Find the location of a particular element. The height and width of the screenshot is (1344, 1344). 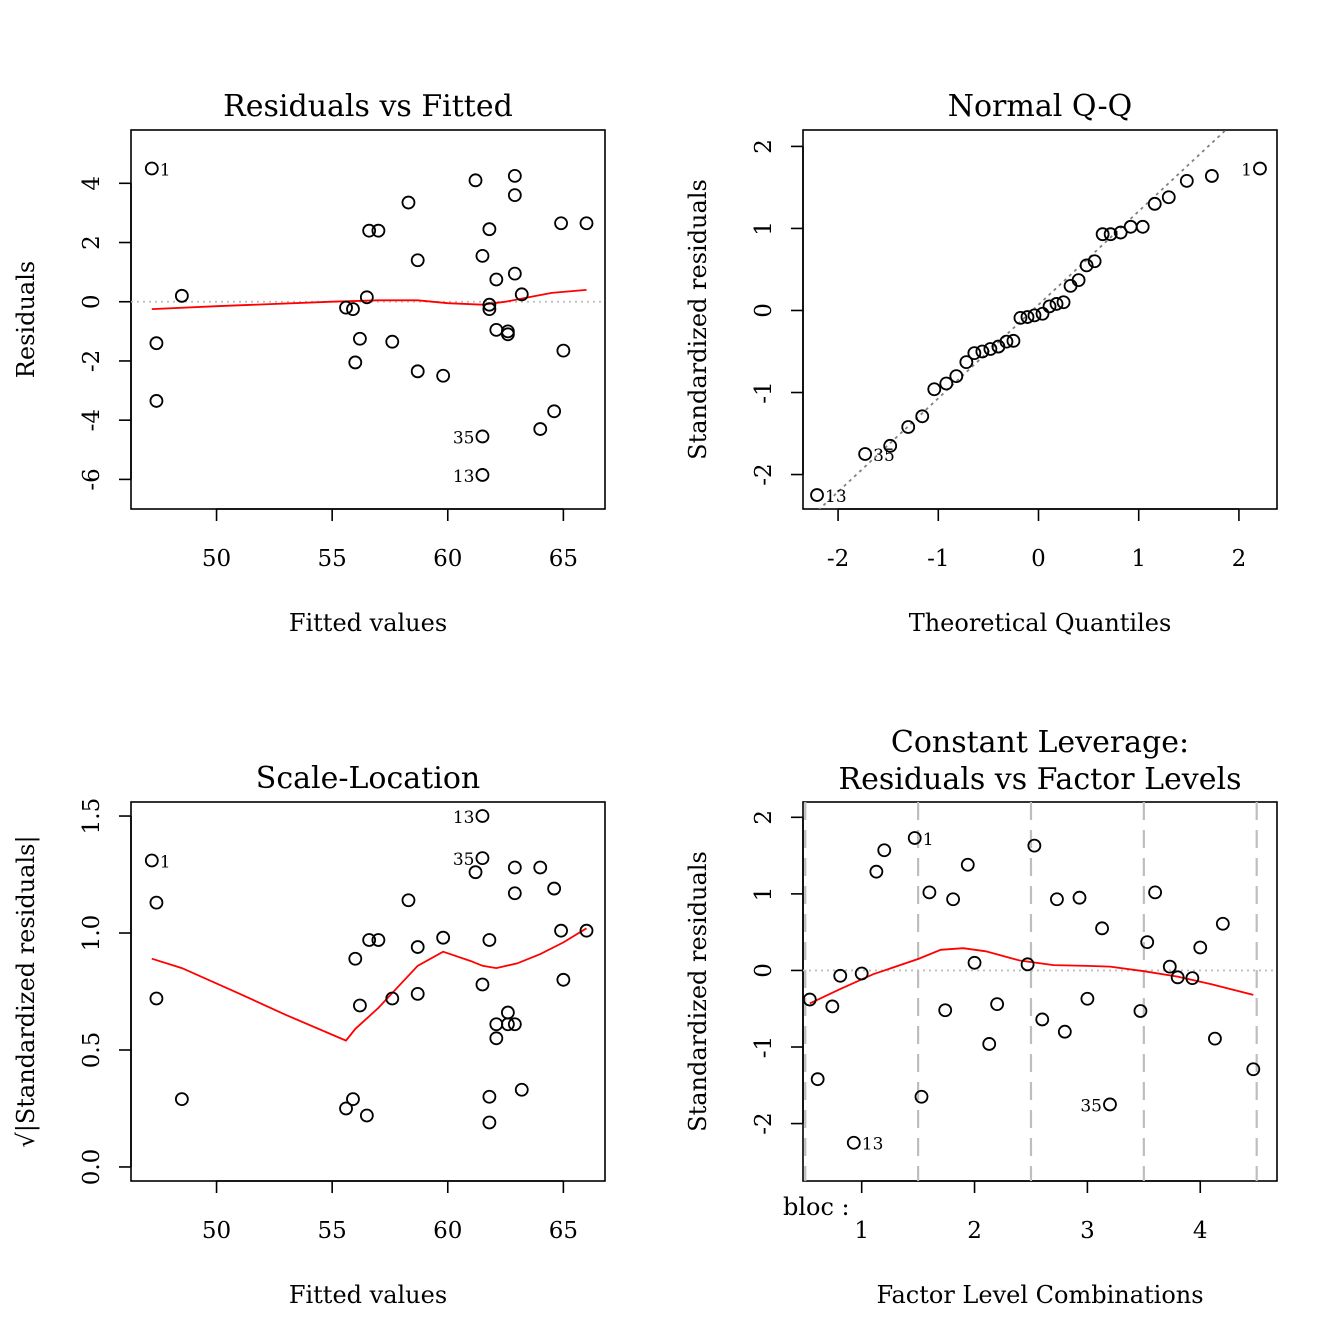

plot-title-line2: Residuals vs Factor Levels is located at coordinates (1040, 779).